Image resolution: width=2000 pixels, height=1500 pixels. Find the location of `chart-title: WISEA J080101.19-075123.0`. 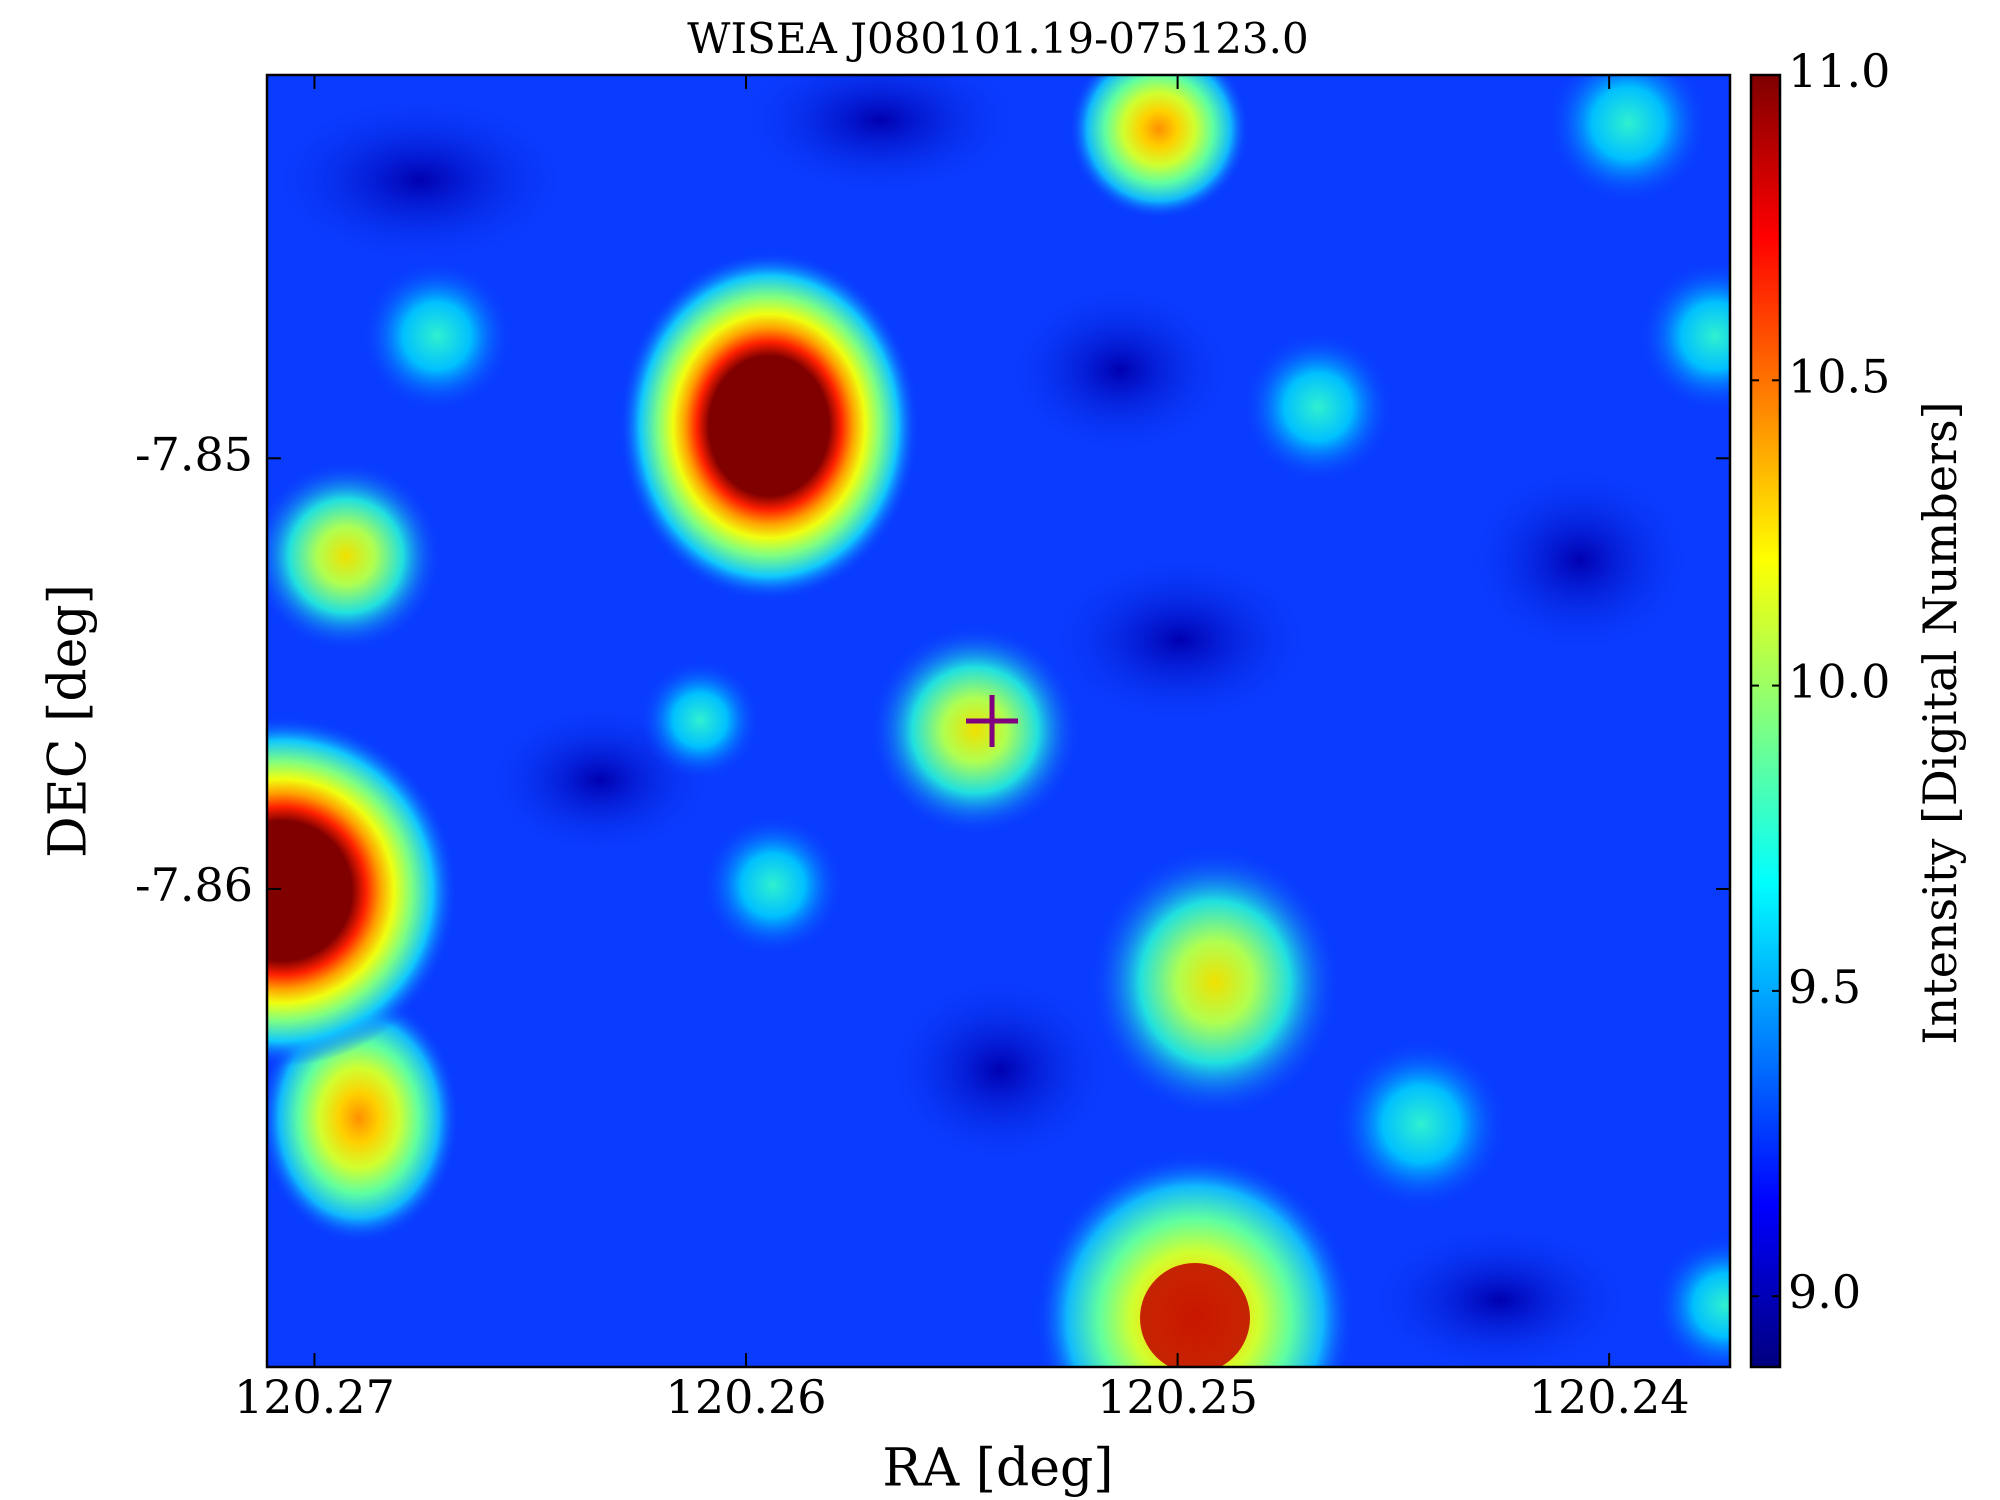

chart-title: WISEA J080101.19-075123.0 is located at coordinates (997, 38).